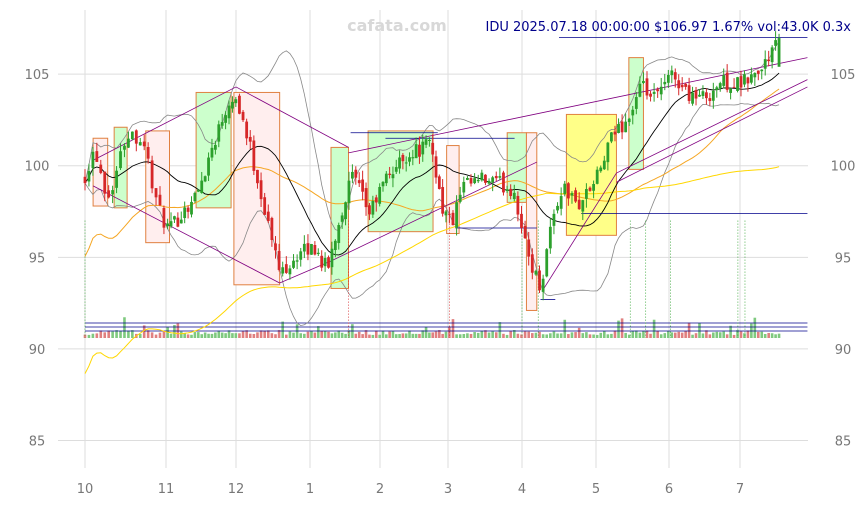  I want to click on y-tick-label-left: 100, so click(37, 167).